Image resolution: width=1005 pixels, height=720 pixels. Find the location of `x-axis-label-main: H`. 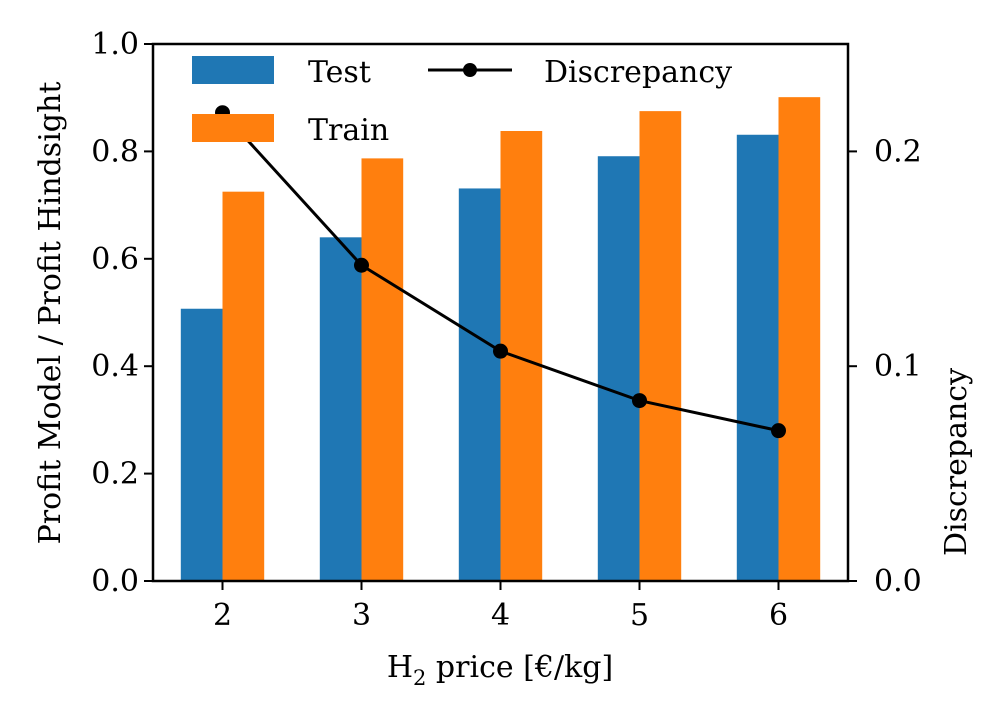

x-axis-label-main: H is located at coordinates (400, 667).